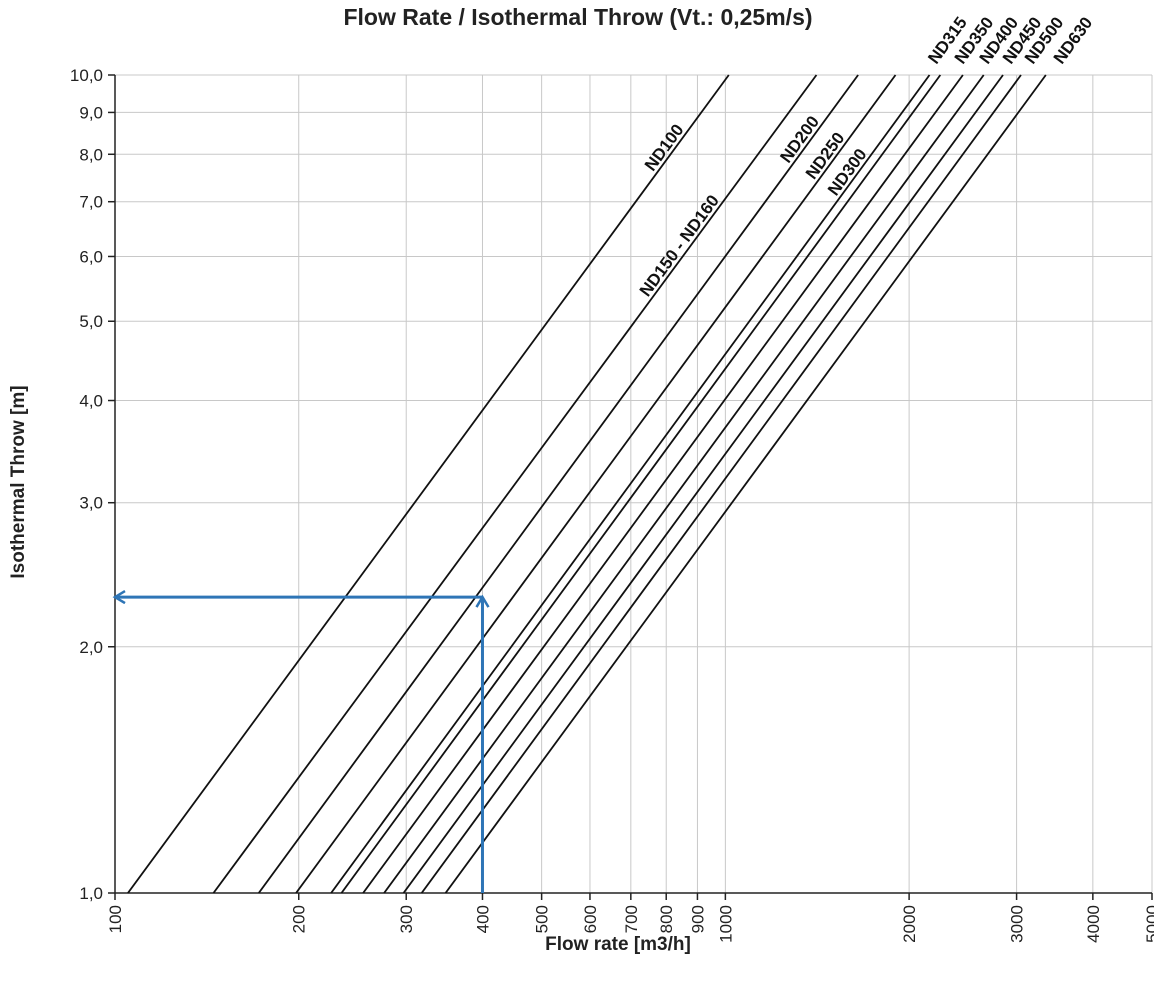  I want to click on annotations, so click(298, 745).